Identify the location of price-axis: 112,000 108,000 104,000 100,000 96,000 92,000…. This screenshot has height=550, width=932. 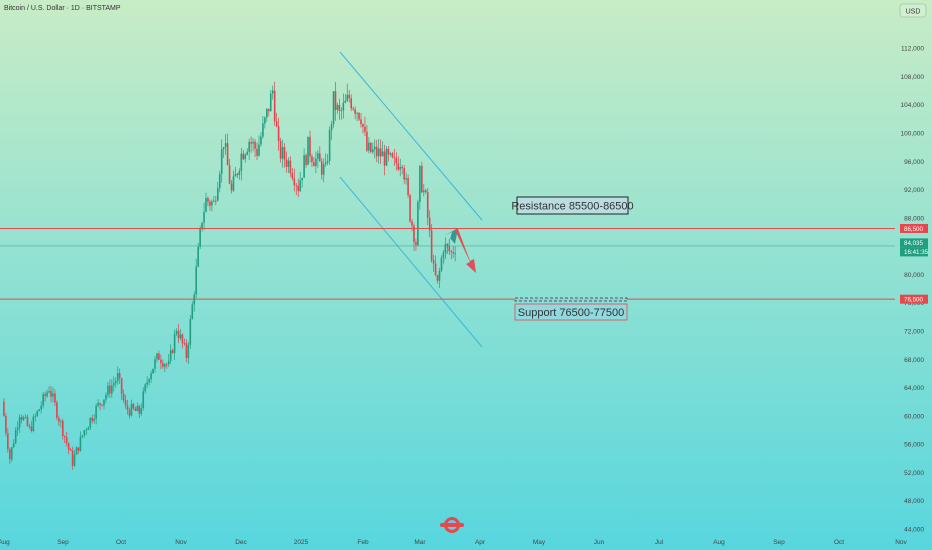
(913, 290).